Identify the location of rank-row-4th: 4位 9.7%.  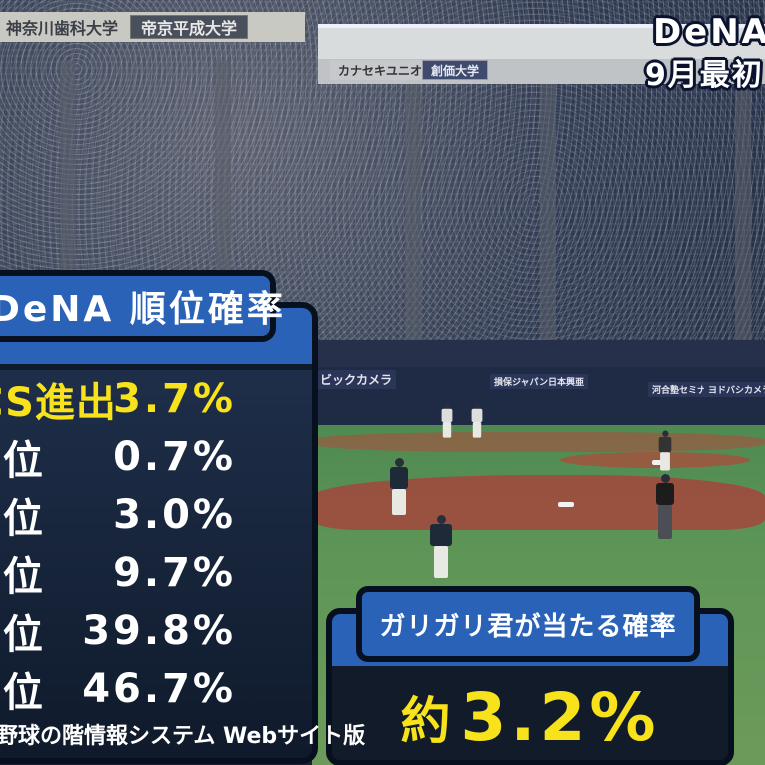
(153, 573).